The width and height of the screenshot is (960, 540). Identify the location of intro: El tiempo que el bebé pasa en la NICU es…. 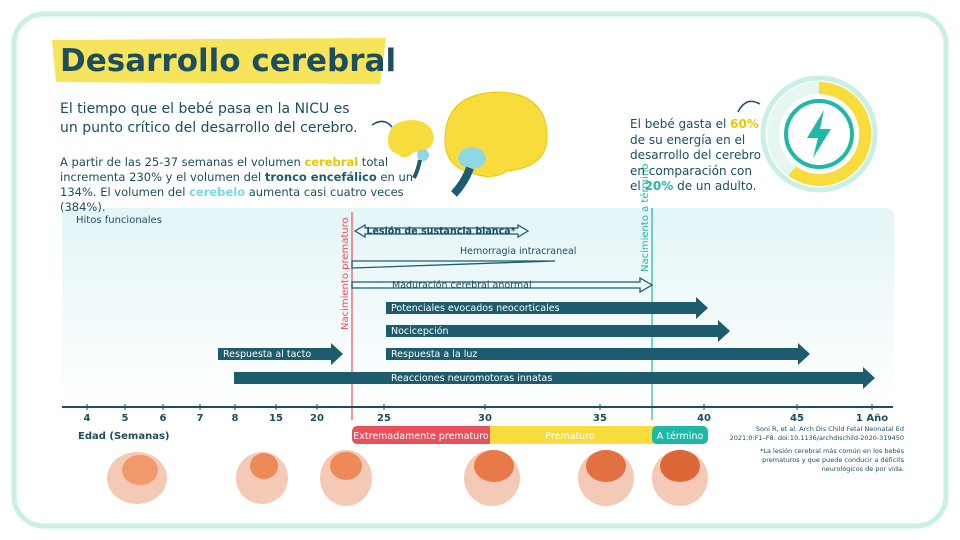
(209, 118).